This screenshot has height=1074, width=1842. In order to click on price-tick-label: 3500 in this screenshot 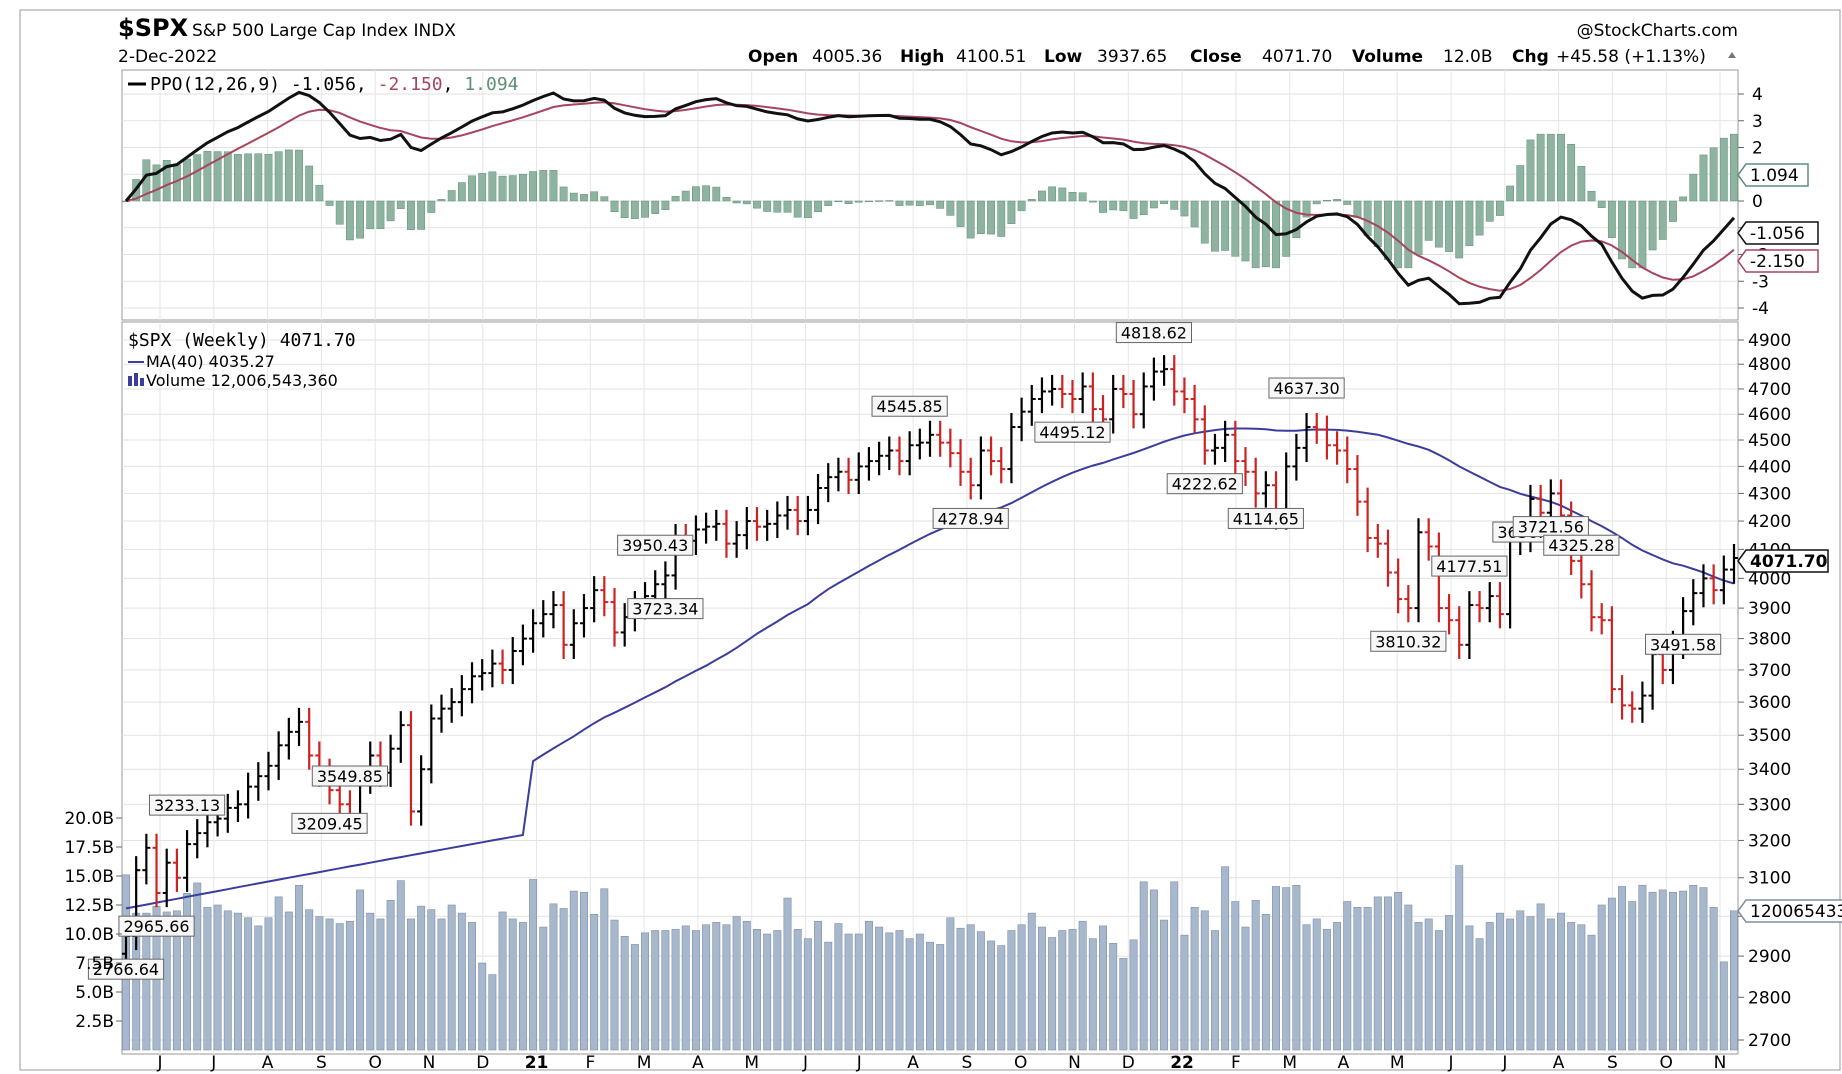, I will do `click(1769, 736)`.